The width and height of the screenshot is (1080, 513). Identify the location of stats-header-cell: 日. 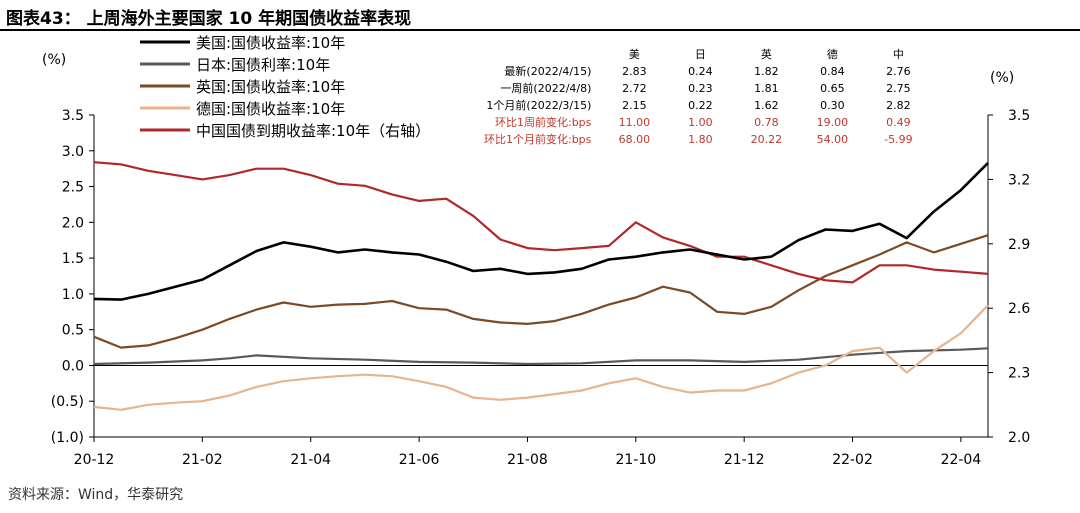
(700, 54).